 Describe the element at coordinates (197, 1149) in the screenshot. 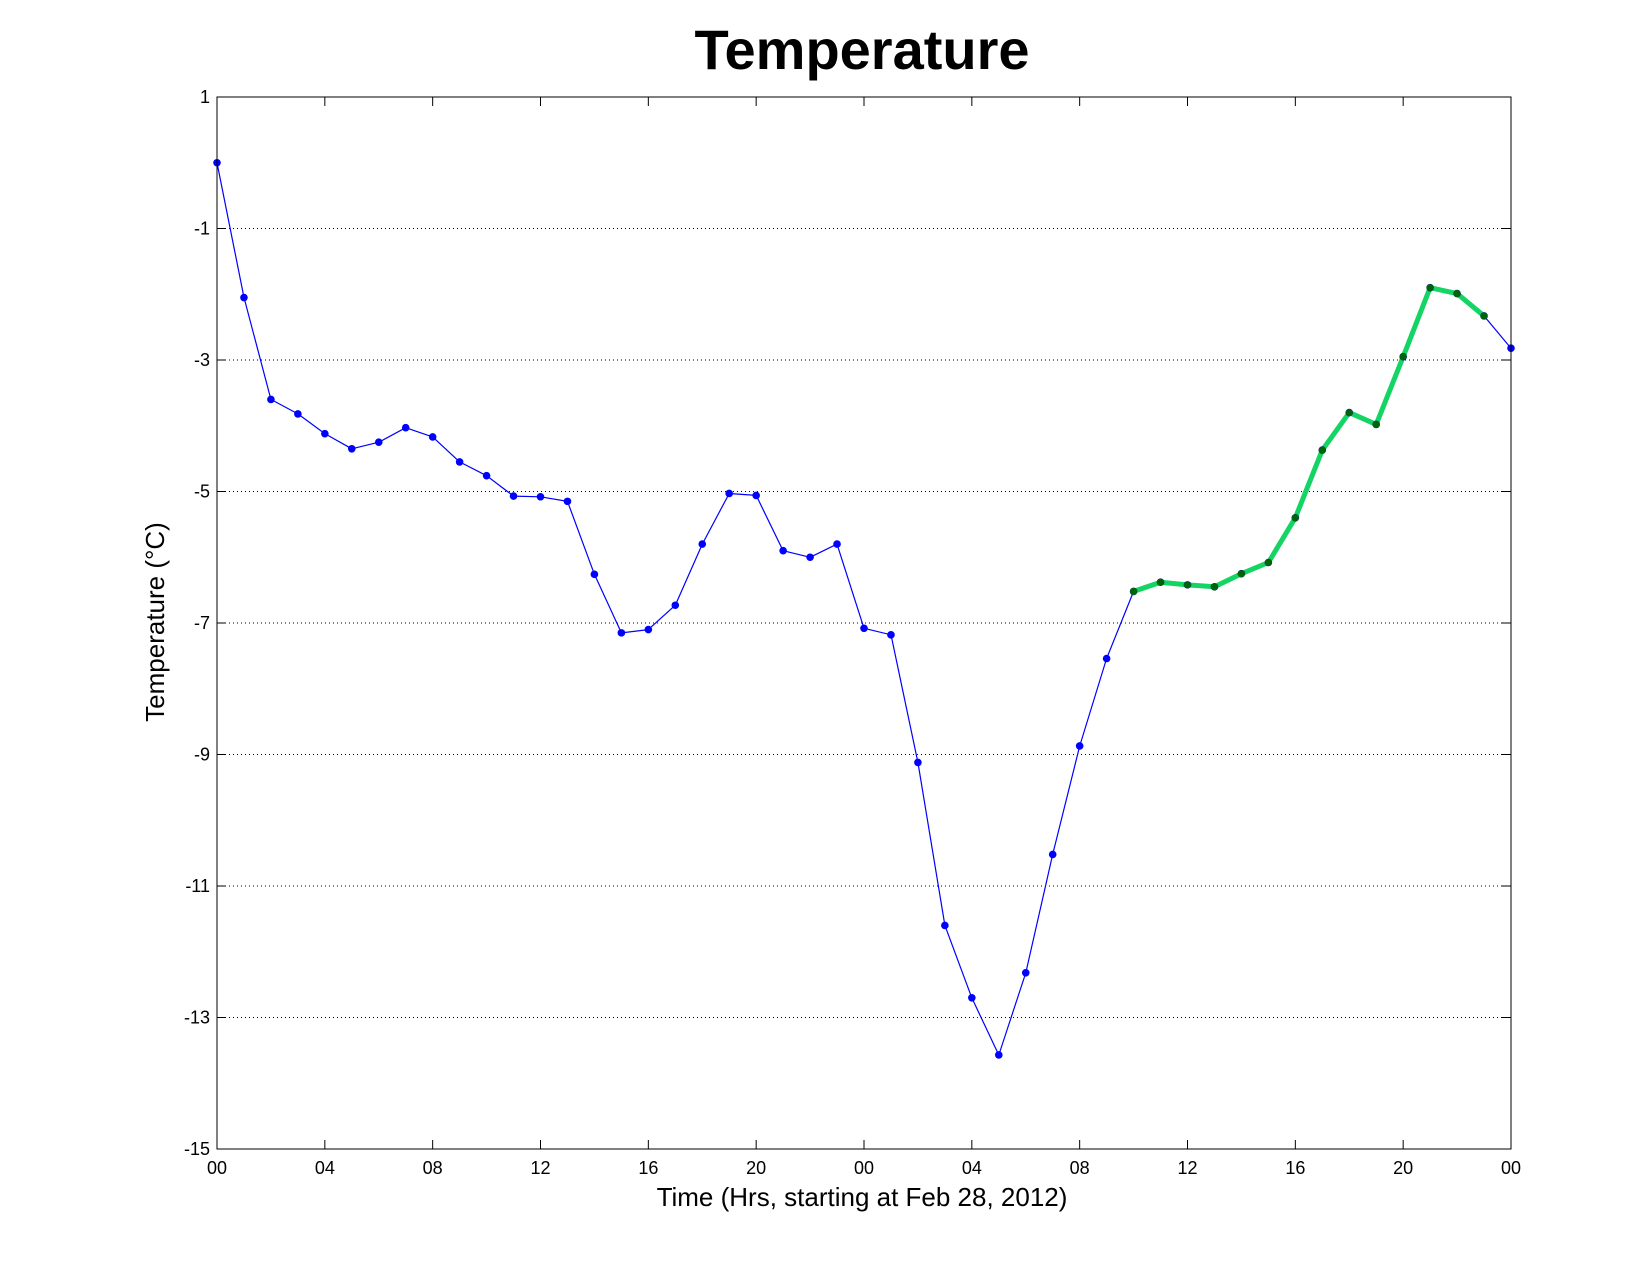

I see `y-tick-label: -15` at that location.